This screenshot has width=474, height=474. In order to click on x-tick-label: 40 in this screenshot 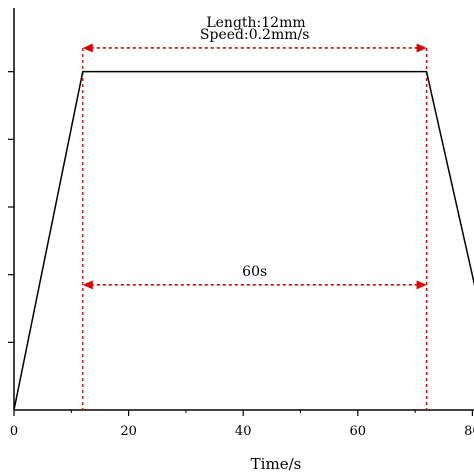, I will do `click(243, 431)`.